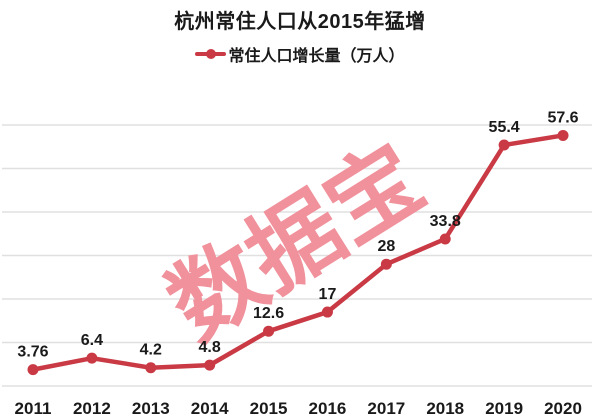 This screenshot has height=418, width=600. Describe the element at coordinates (33, 408) in the screenshot. I see `x-axis-label: 2011` at that location.